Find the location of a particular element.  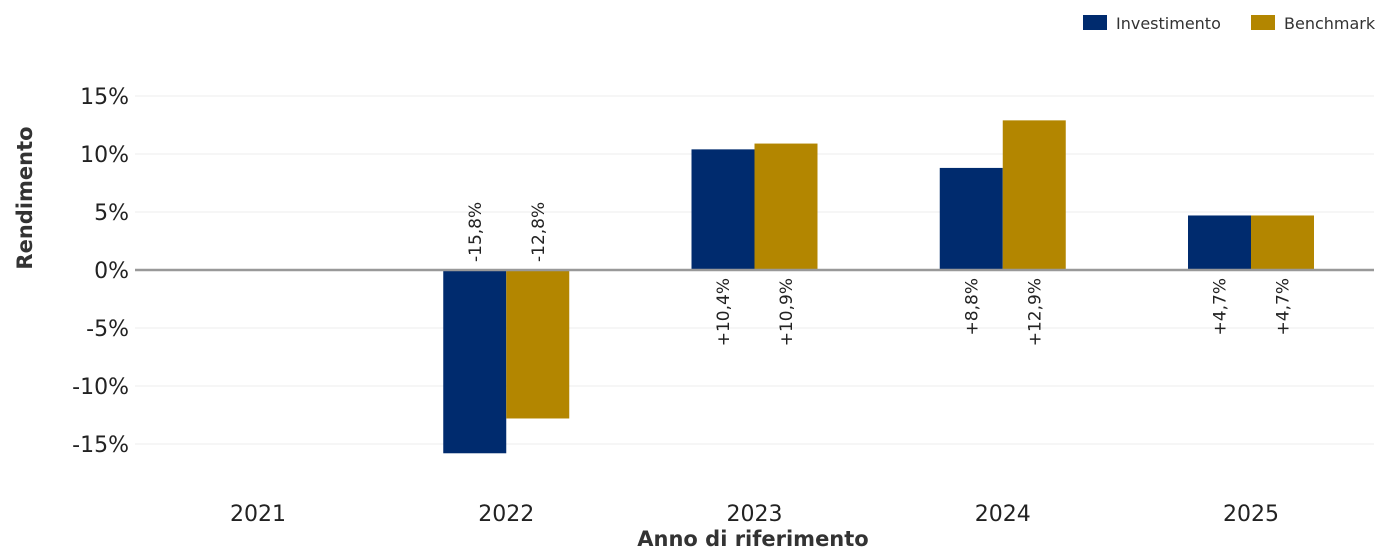

bar-investimento-2024 is located at coordinates (971, 218).